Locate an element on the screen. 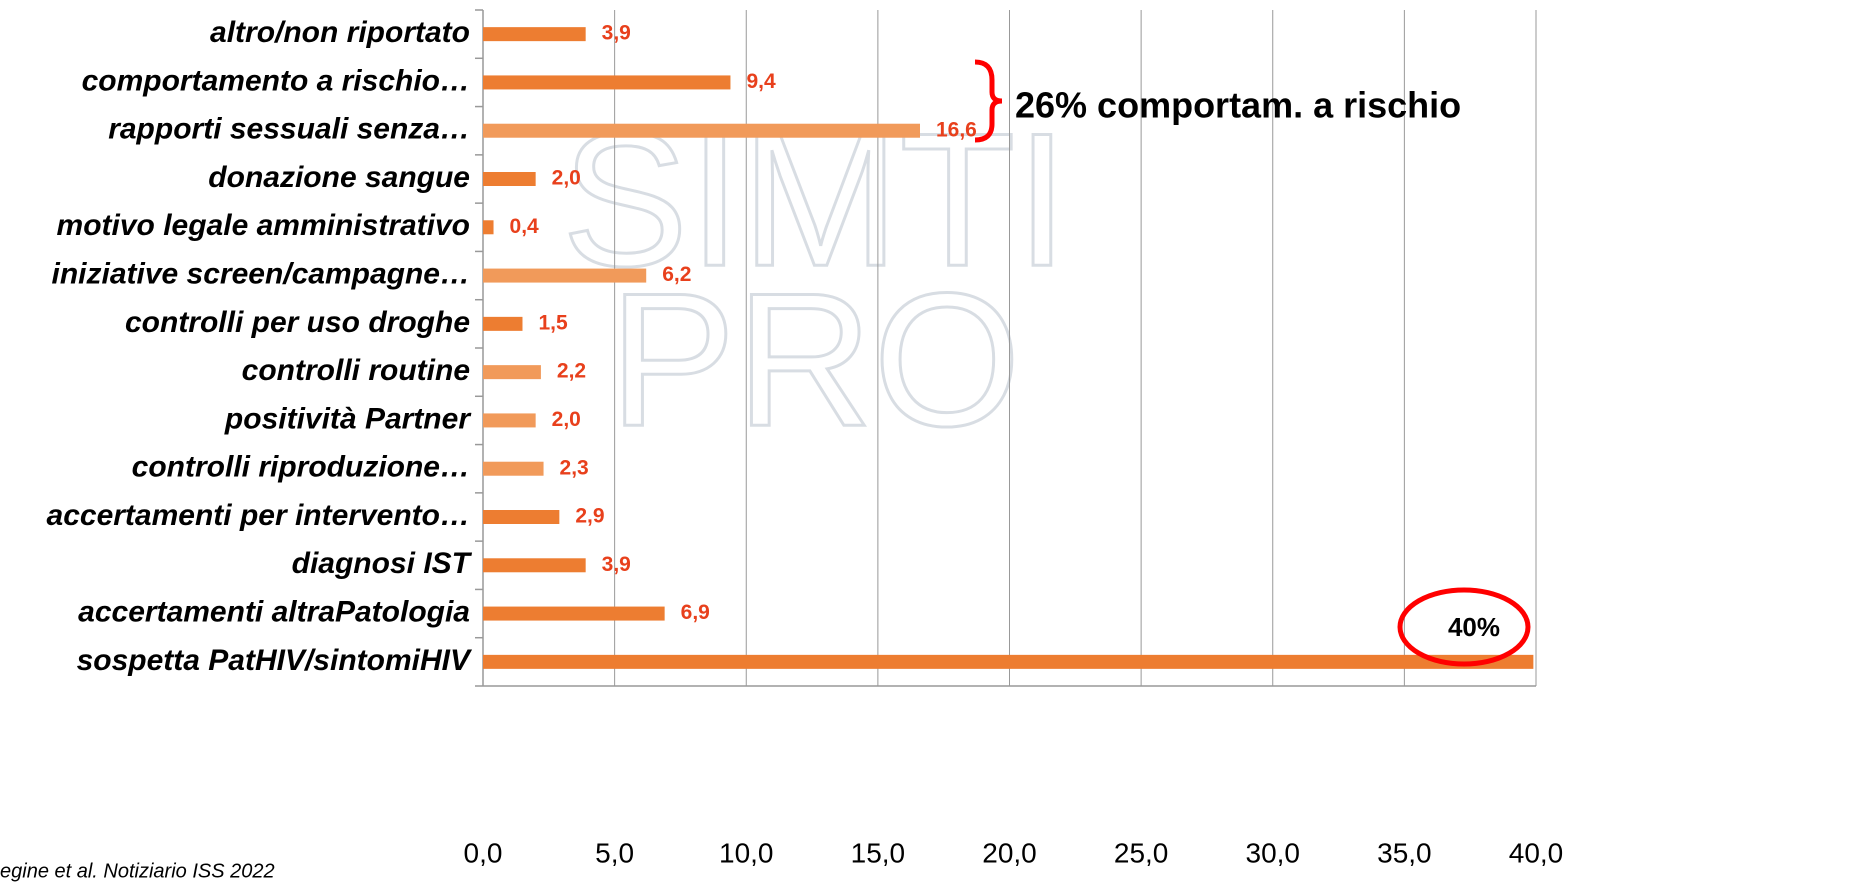 The image size is (1866, 884). value-label: 1,5 is located at coordinates (553, 322).